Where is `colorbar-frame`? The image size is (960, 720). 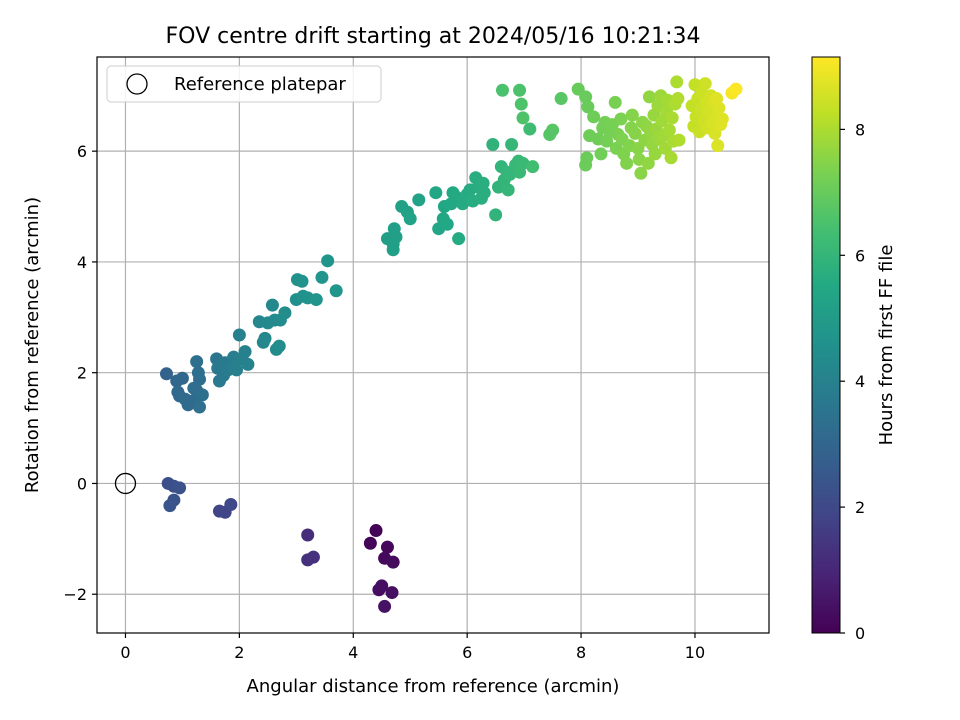 colorbar-frame is located at coordinates (826, 345).